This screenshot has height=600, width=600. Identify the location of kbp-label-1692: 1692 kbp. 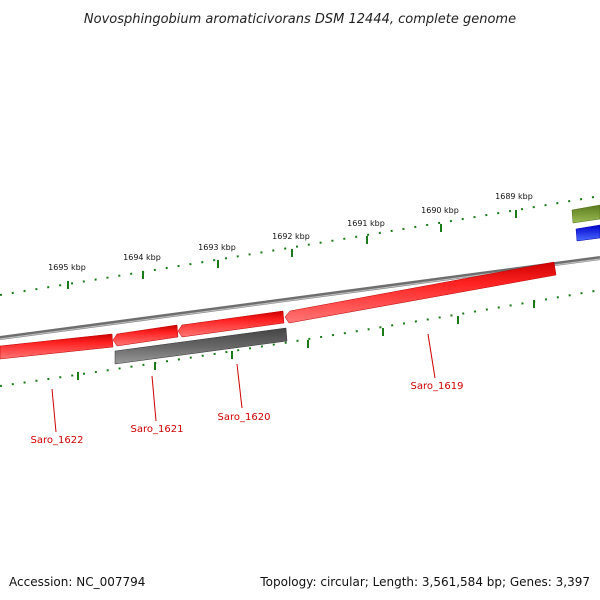
(291, 236).